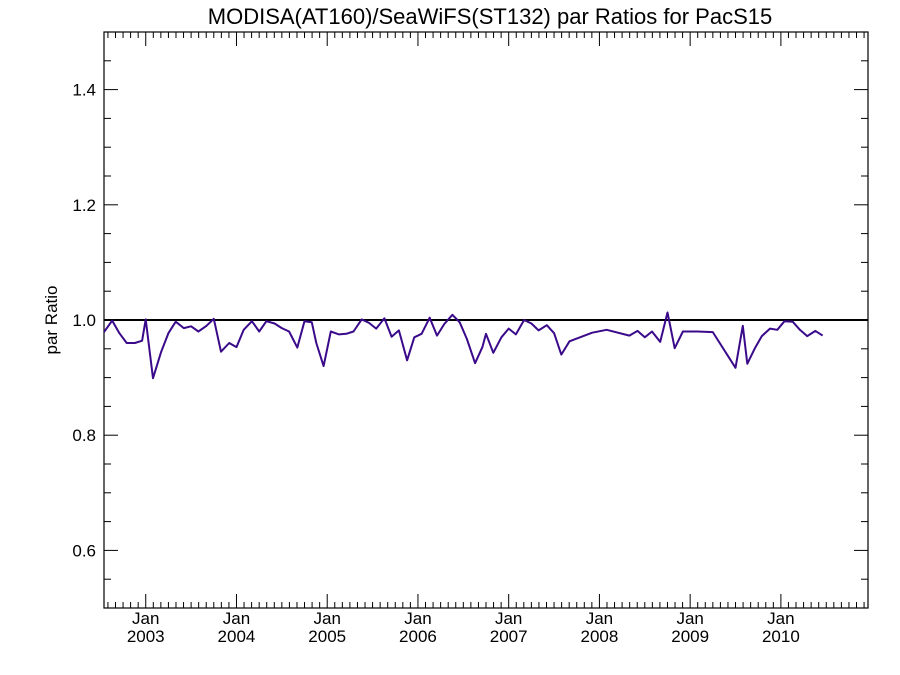 The height and width of the screenshot is (675, 900). I want to click on x-tick-year: 2003, so click(146, 636).